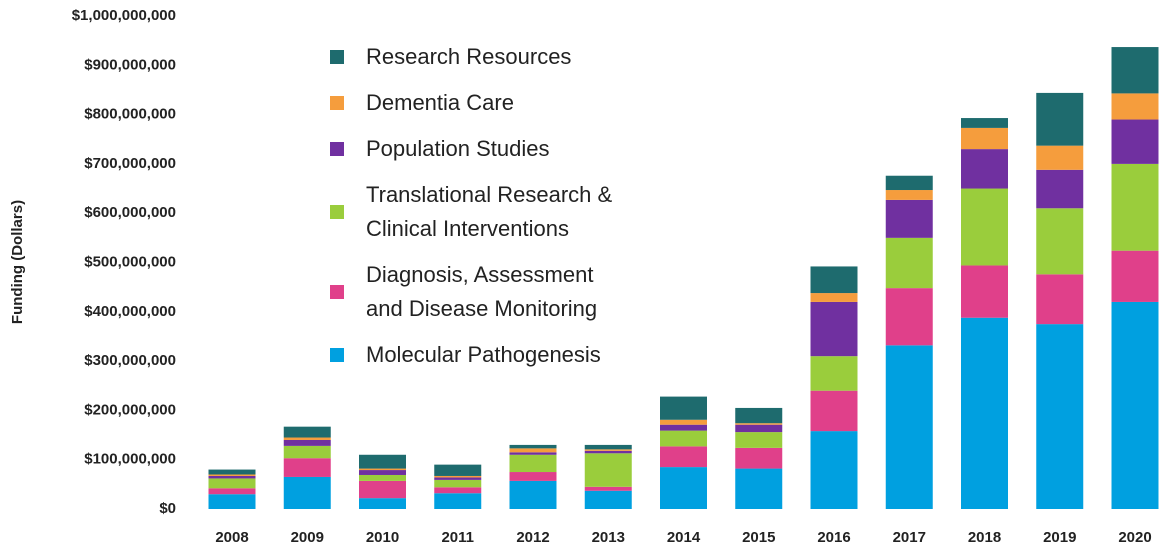 This screenshot has width=1163, height=552. I want to click on y-tick-label: $500,000,000, so click(130, 261).